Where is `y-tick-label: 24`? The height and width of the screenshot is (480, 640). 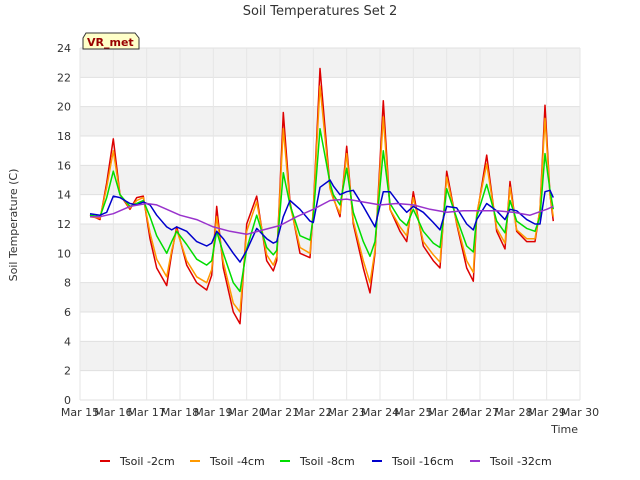 y-tick-label: 24 is located at coordinates (64, 48).